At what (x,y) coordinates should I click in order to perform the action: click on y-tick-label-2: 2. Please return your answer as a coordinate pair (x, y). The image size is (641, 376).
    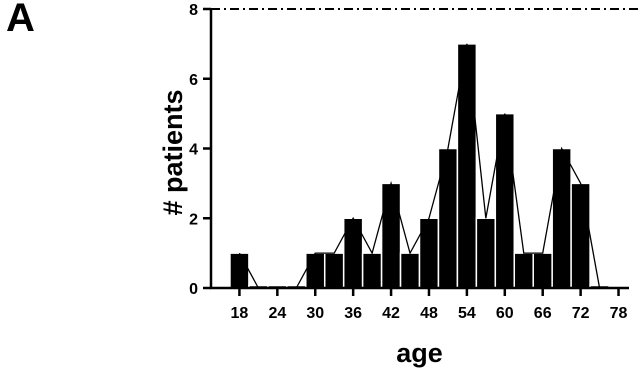
    Looking at the image, I should click on (193, 219).